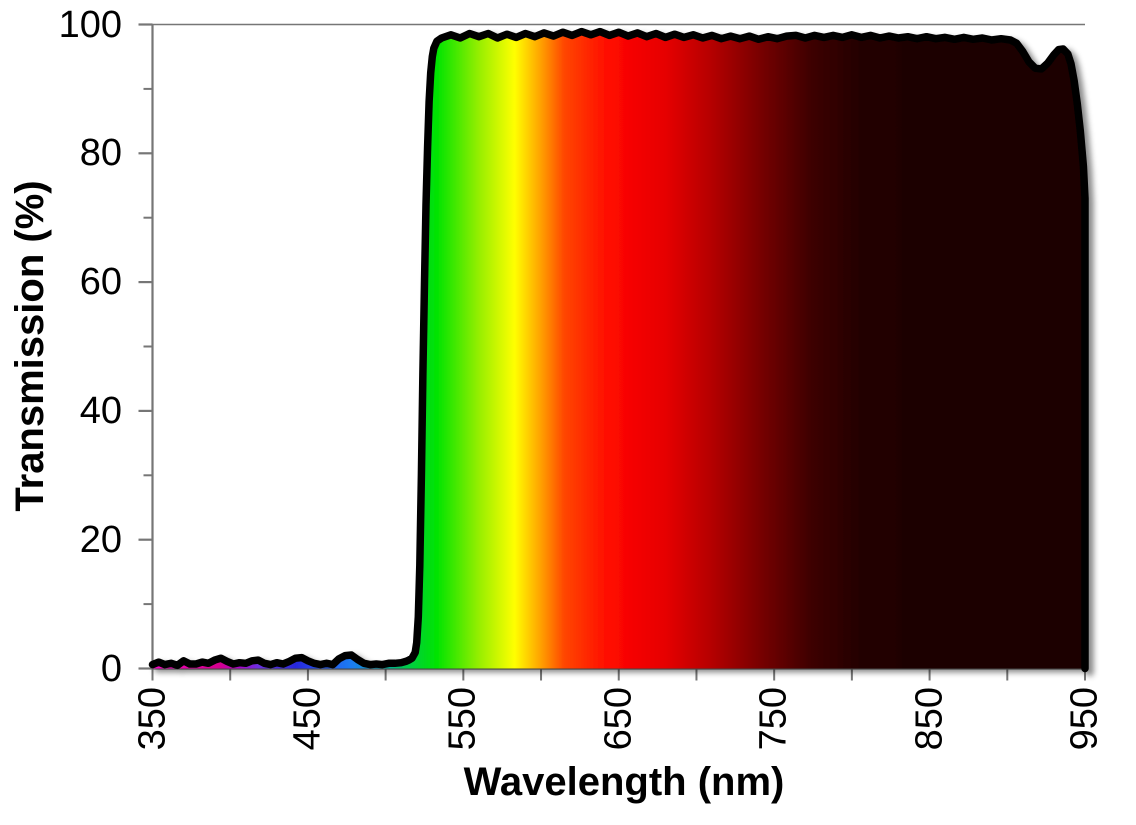 This screenshot has width=1136, height=825. What do you see at coordinates (307, 719) in the screenshot?
I see `x-tick-label-450: 450` at bounding box center [307, 719].